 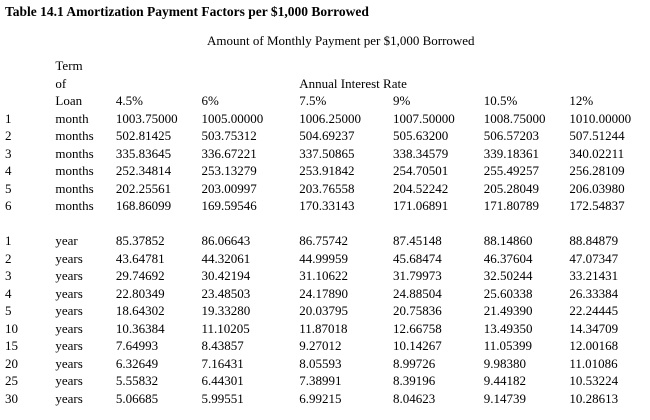 What do you see at coordinates (504, 380) in the screenshot?
I see `payment-factor-cell: 9.44182` at bounding box center [504, 380].